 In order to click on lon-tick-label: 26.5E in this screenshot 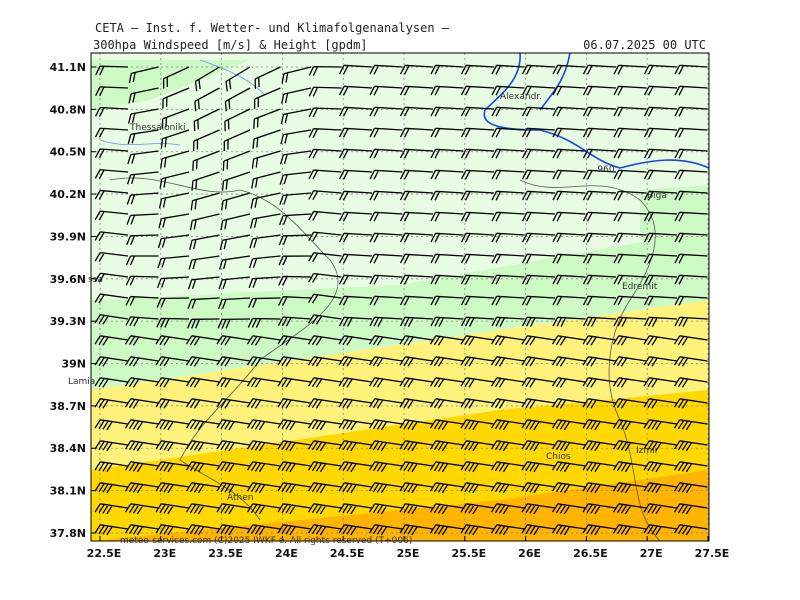, I will do `click(590, 553)`.